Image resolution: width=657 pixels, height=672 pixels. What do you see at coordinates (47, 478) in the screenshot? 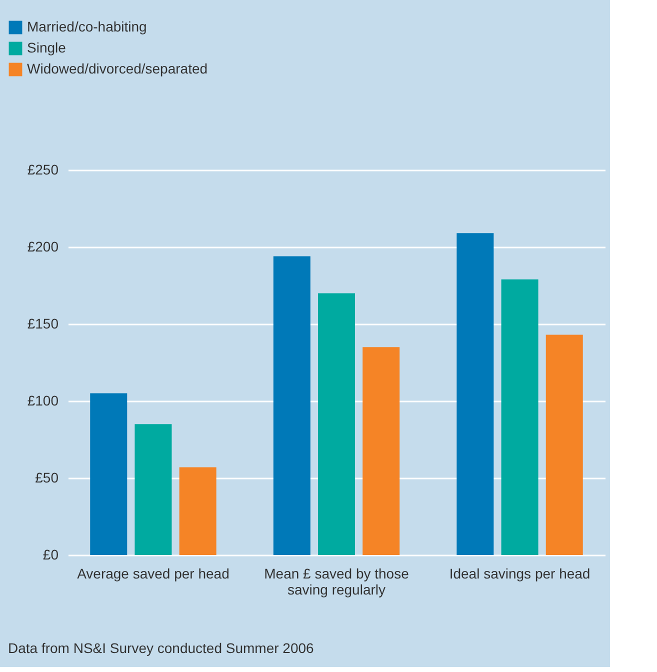
I see `y-tick-label: £50` at bounding box center [47, 478].